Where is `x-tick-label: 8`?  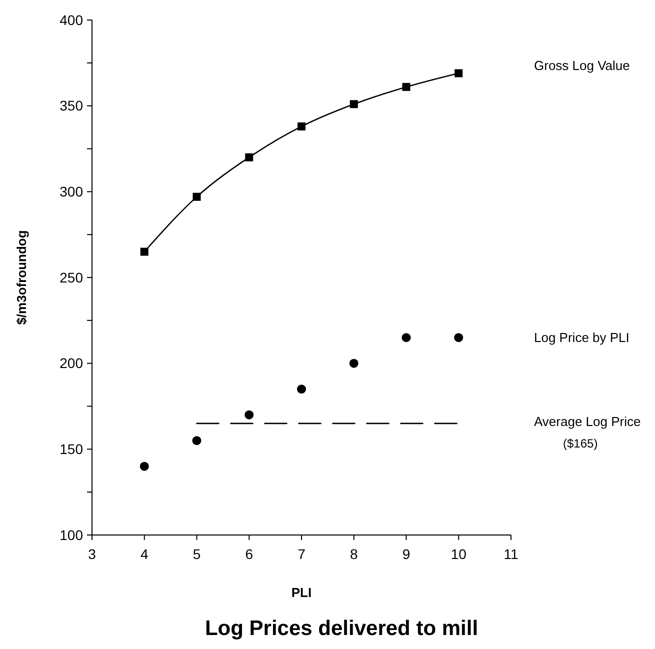 x-tick-label: 8 is located at coordinates (354, 554).